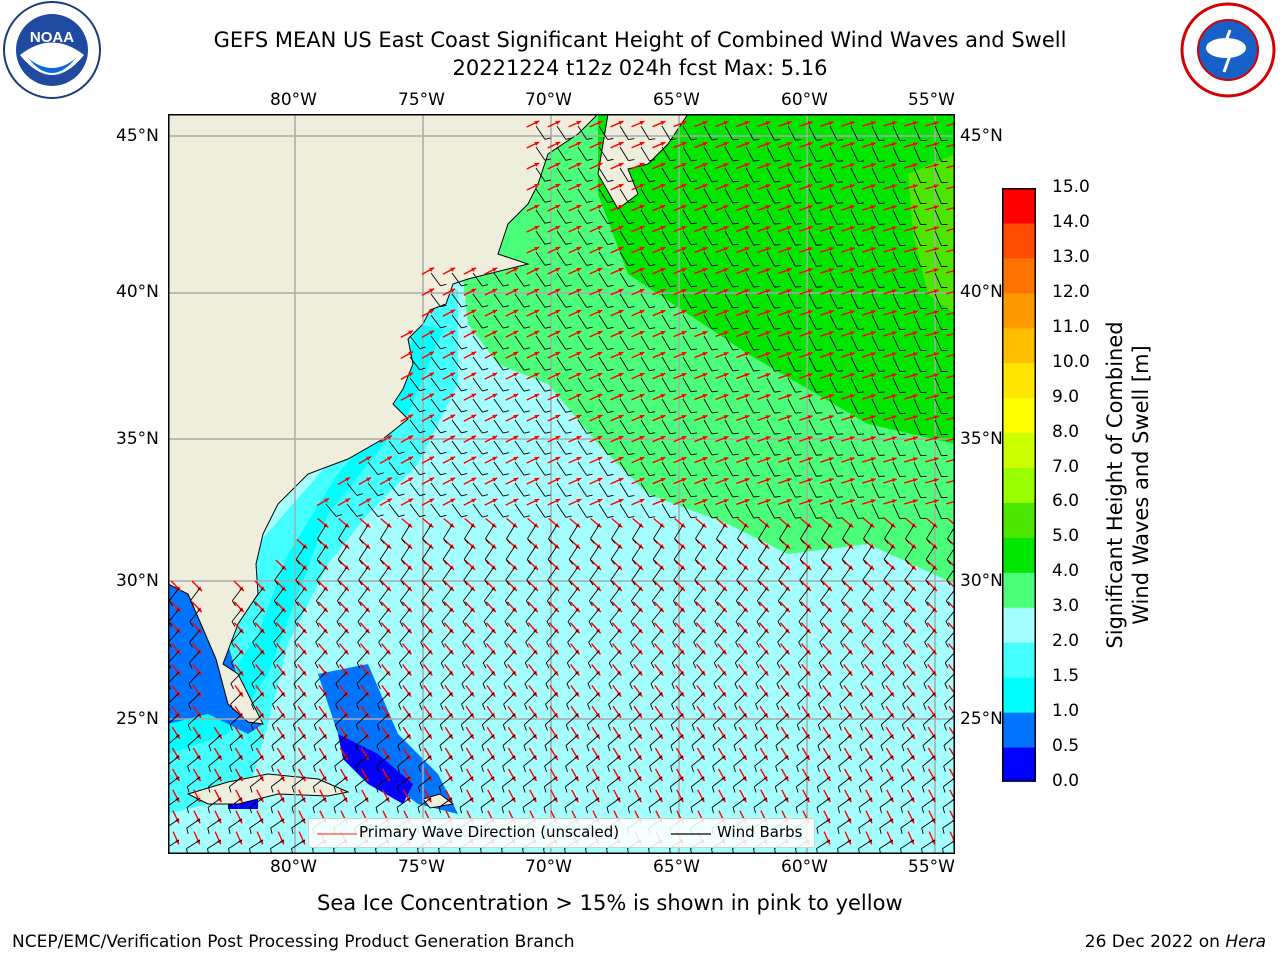 The width and height of the screenshot is (1280, 960). Describe the element at coordinates (804, 867) in the screenshot. I see `lon-label-bottom: 60°W` at that location.